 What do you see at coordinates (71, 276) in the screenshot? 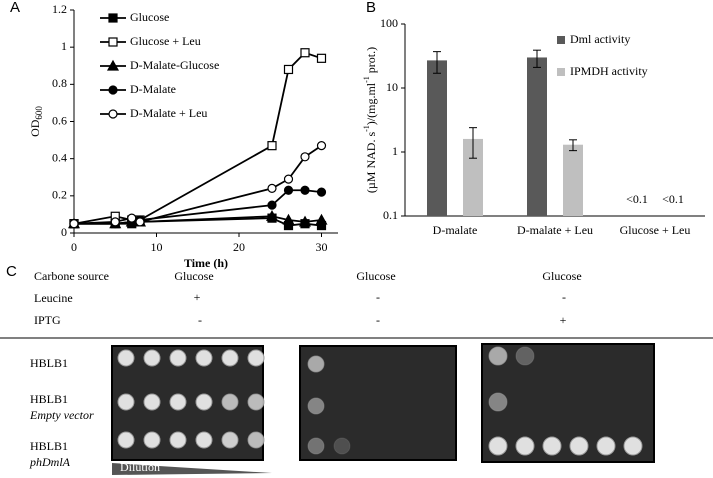
I see `row-label: Carbone source` at bounding box center [71, 276].